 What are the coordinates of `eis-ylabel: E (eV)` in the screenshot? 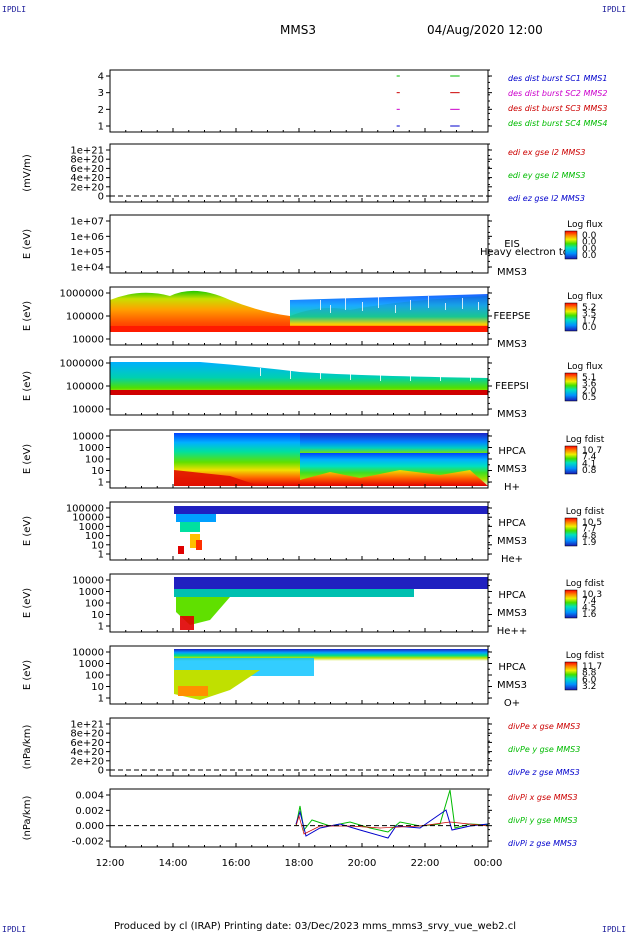 It's located at (27, 244).